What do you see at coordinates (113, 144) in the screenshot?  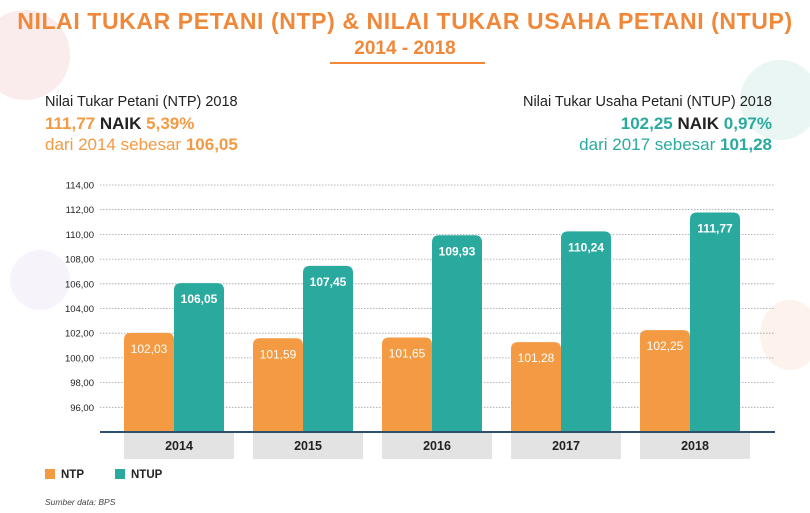 I see `ntp-summary-from-text: dari 2014 sebesar` at bounding box center [113, 144].